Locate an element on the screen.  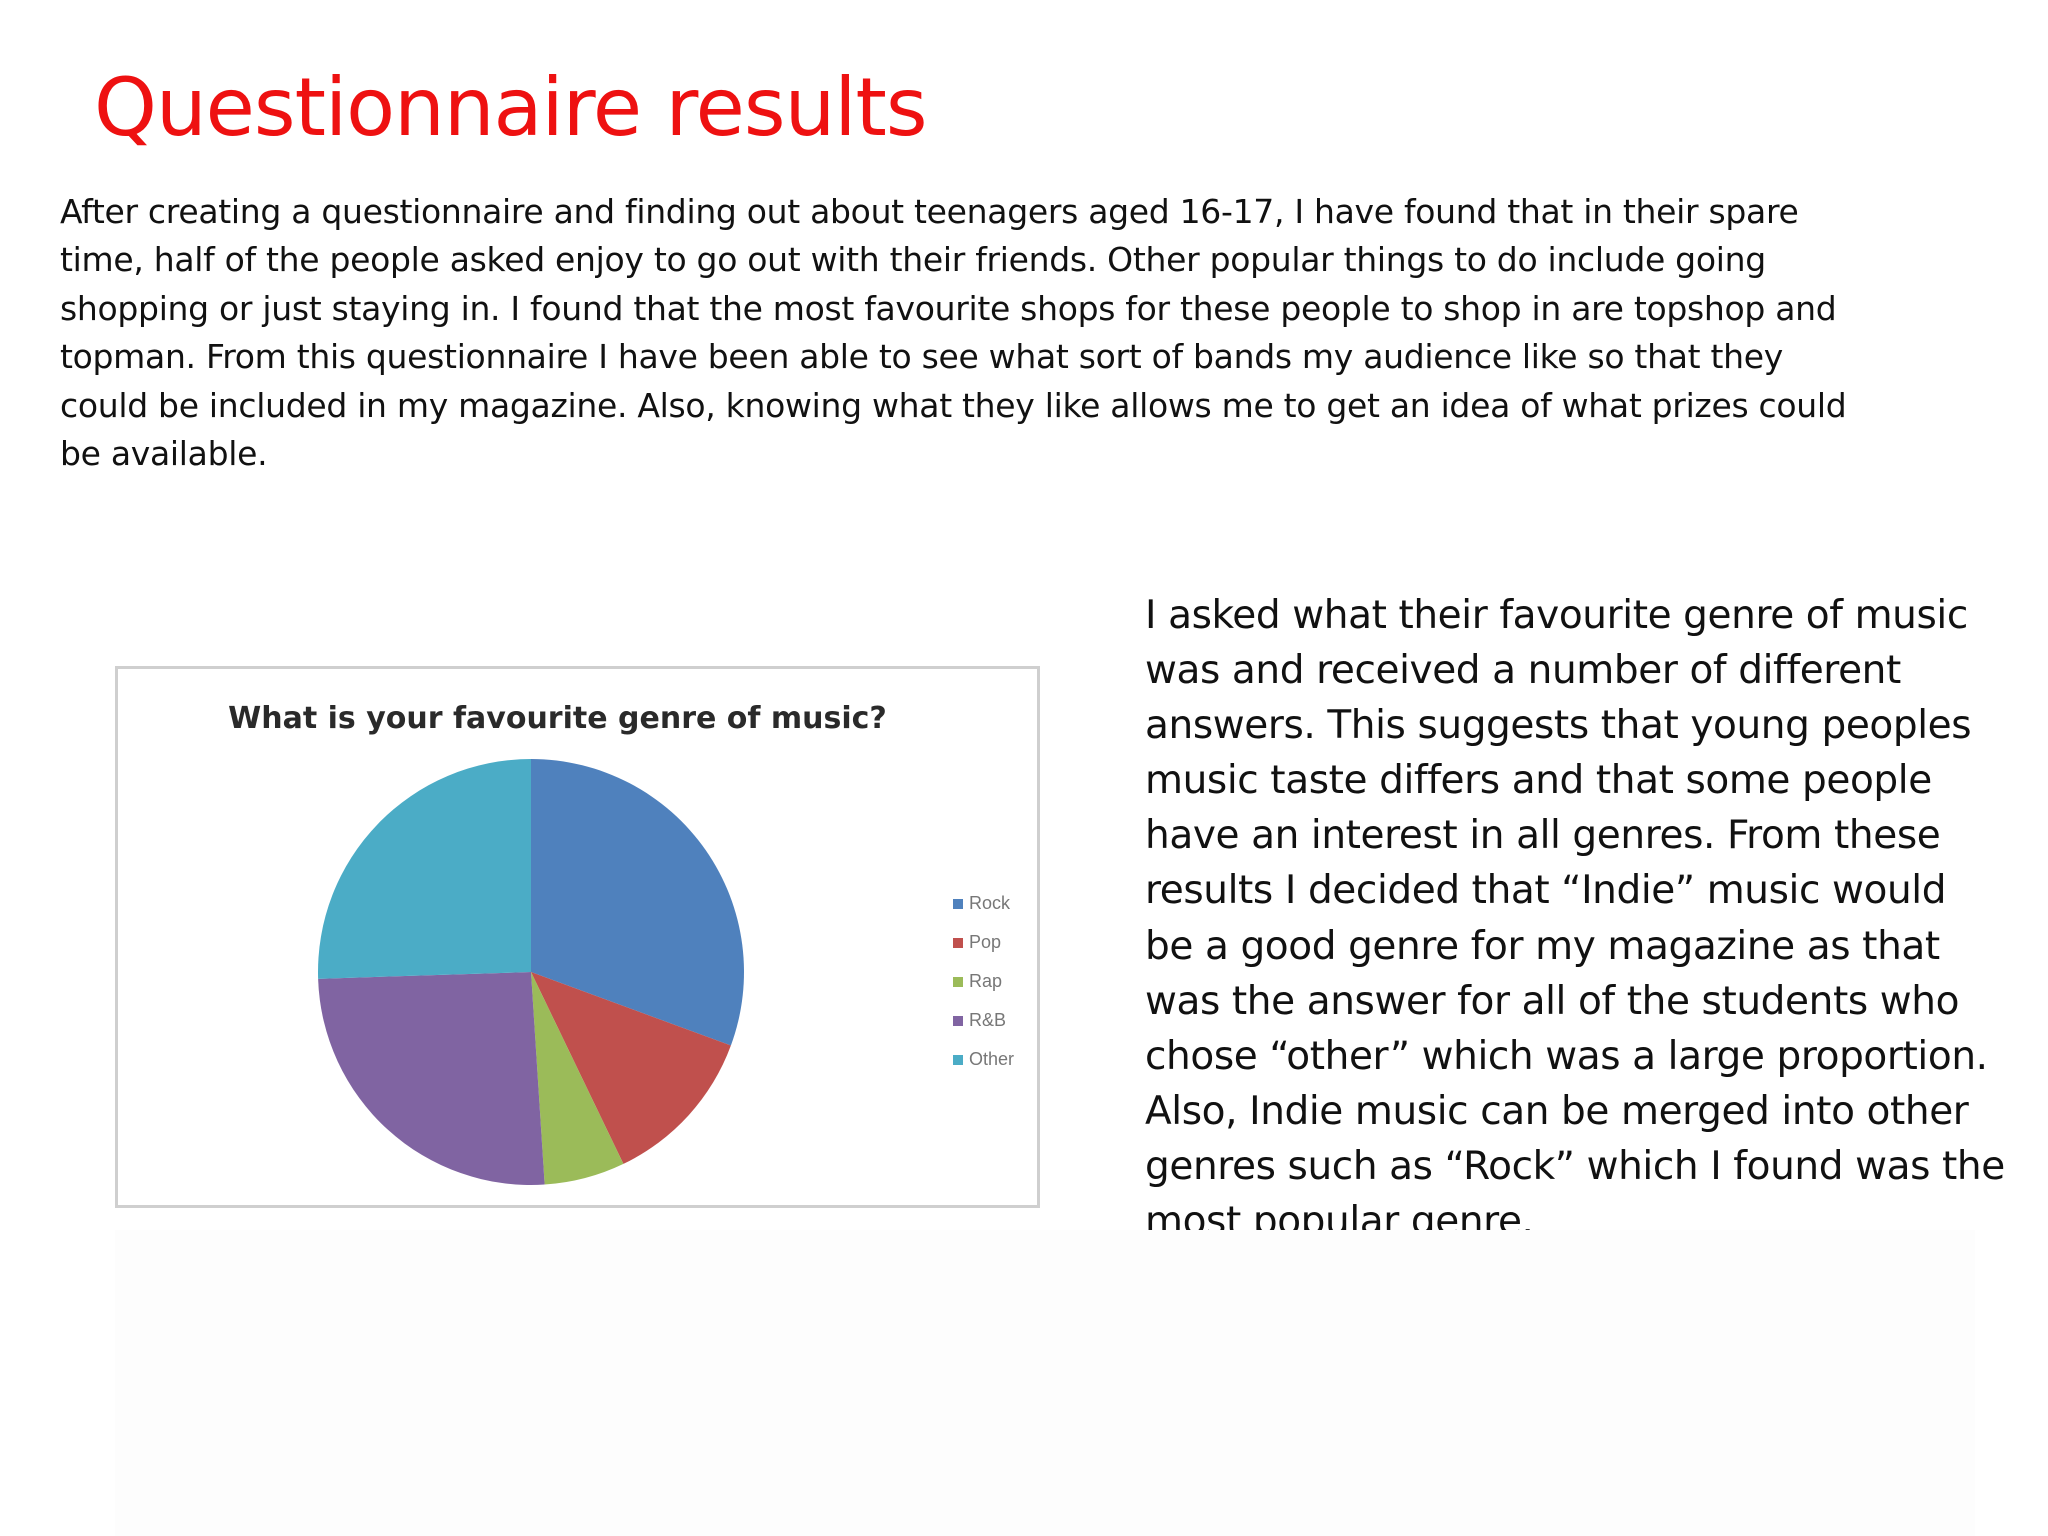
pie-chart-canvas is located at coordinates (531, 972).